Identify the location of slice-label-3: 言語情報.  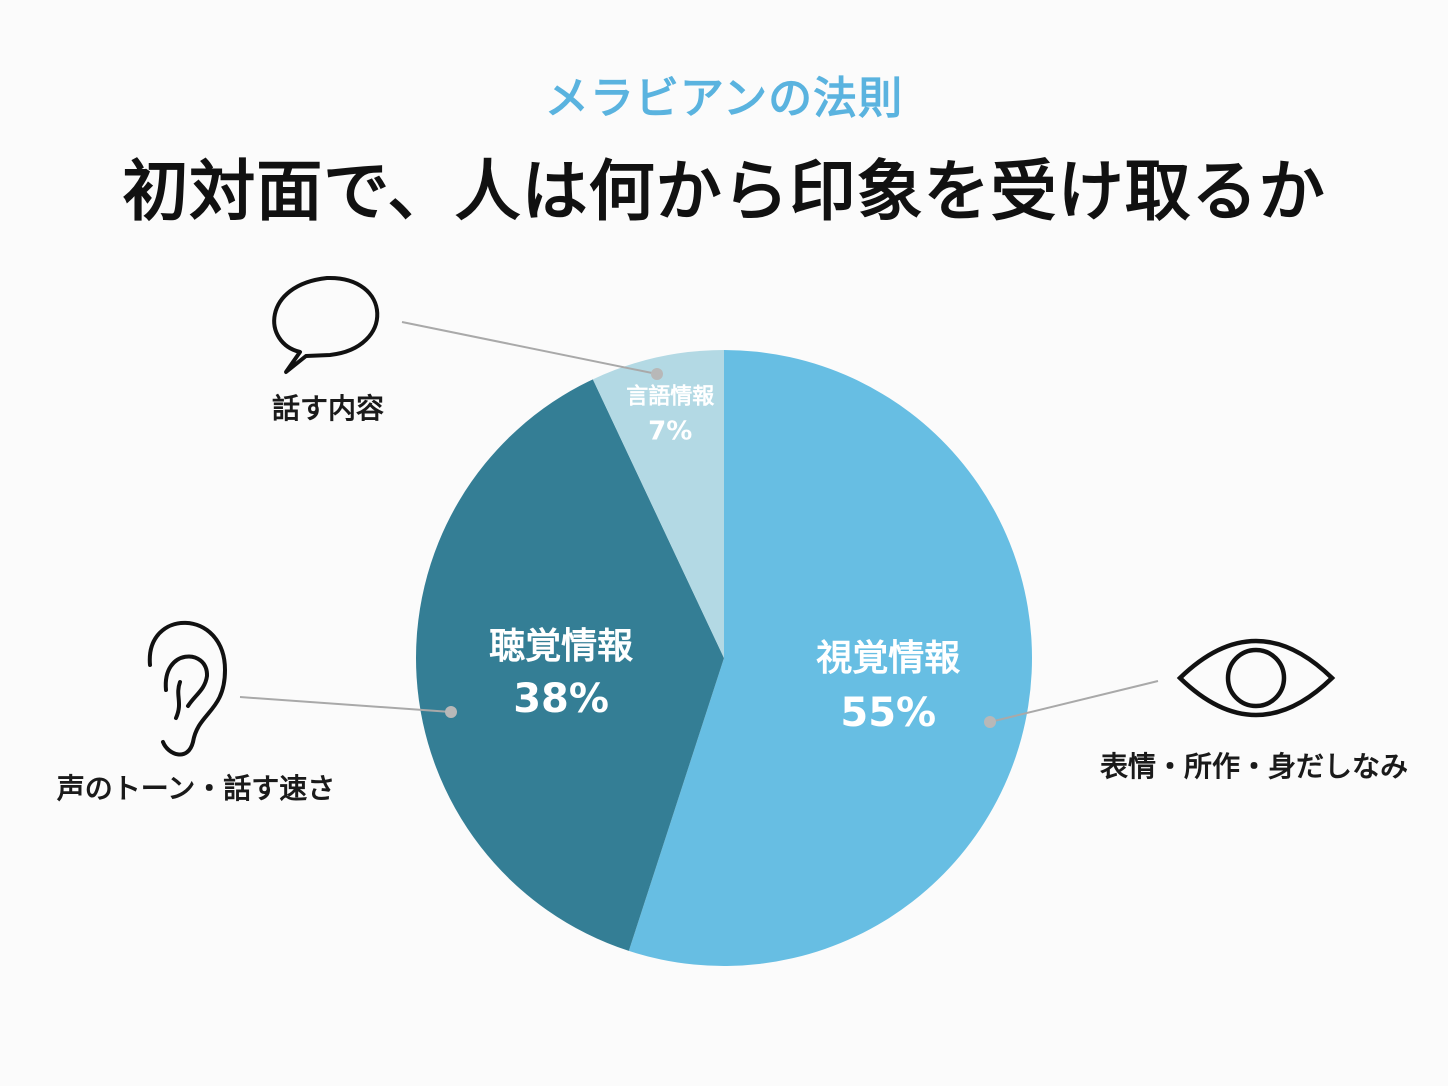
(670, 397).